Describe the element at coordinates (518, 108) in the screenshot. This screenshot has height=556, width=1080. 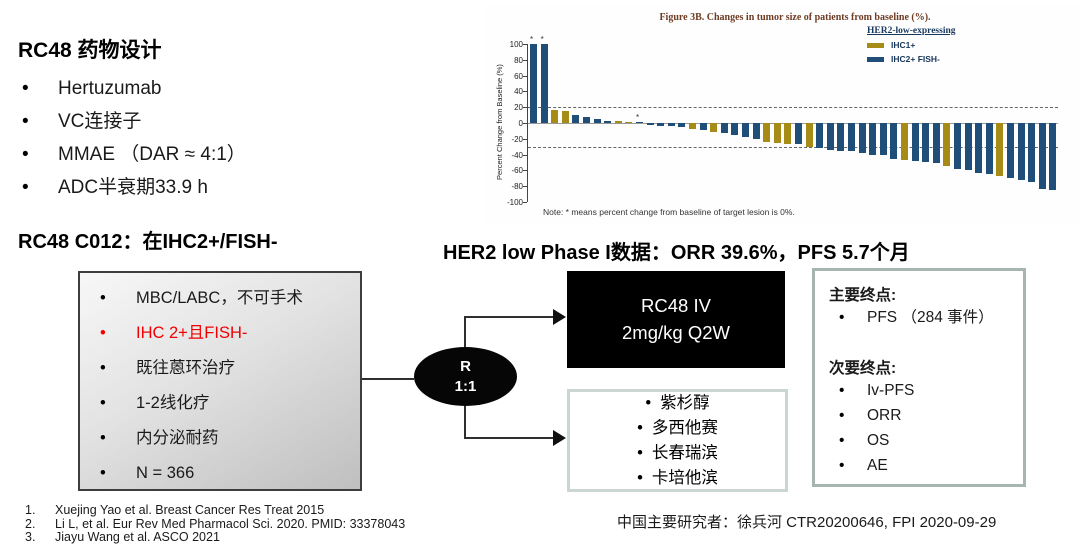
I see `y-tick-label: 20` at that location.